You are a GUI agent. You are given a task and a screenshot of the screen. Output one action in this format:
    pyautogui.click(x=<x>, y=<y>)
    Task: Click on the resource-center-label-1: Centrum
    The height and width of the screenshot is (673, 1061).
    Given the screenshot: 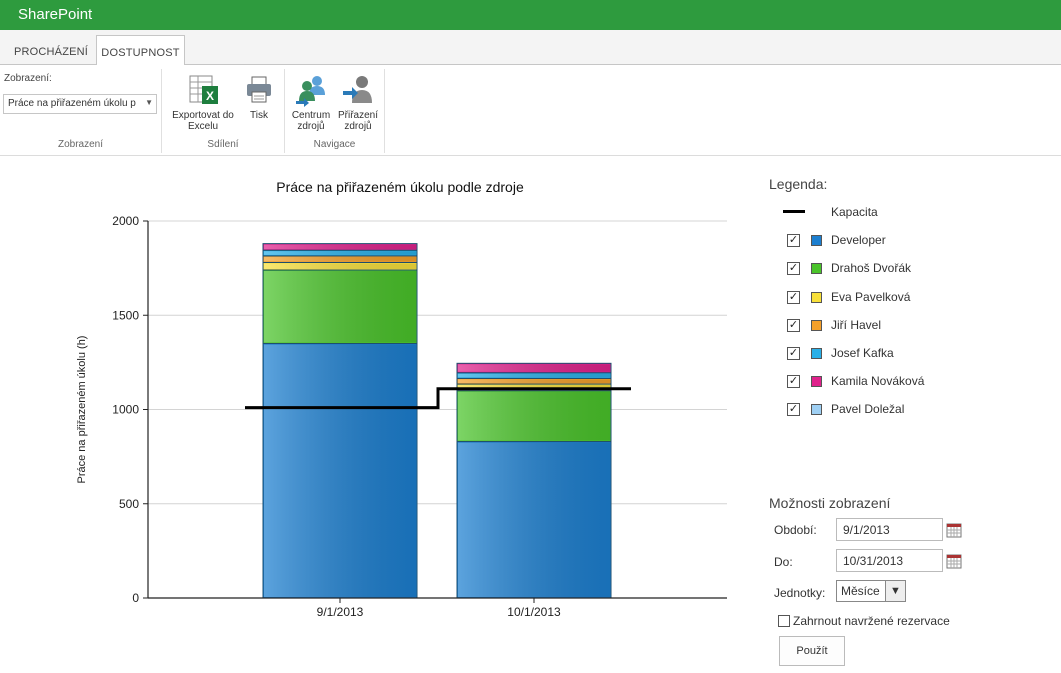 What is the action you would take?
    pyautogui.click(x=311, y=115)
    